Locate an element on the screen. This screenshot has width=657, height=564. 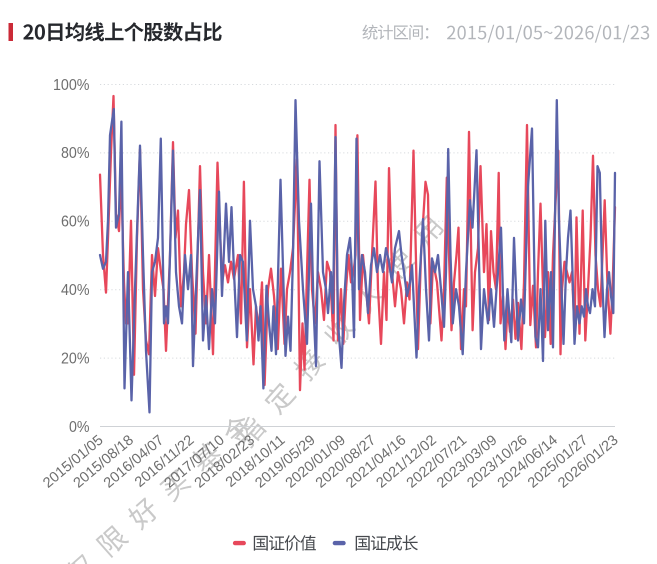
svg-text: 100% is located at coordinates (71, 85).